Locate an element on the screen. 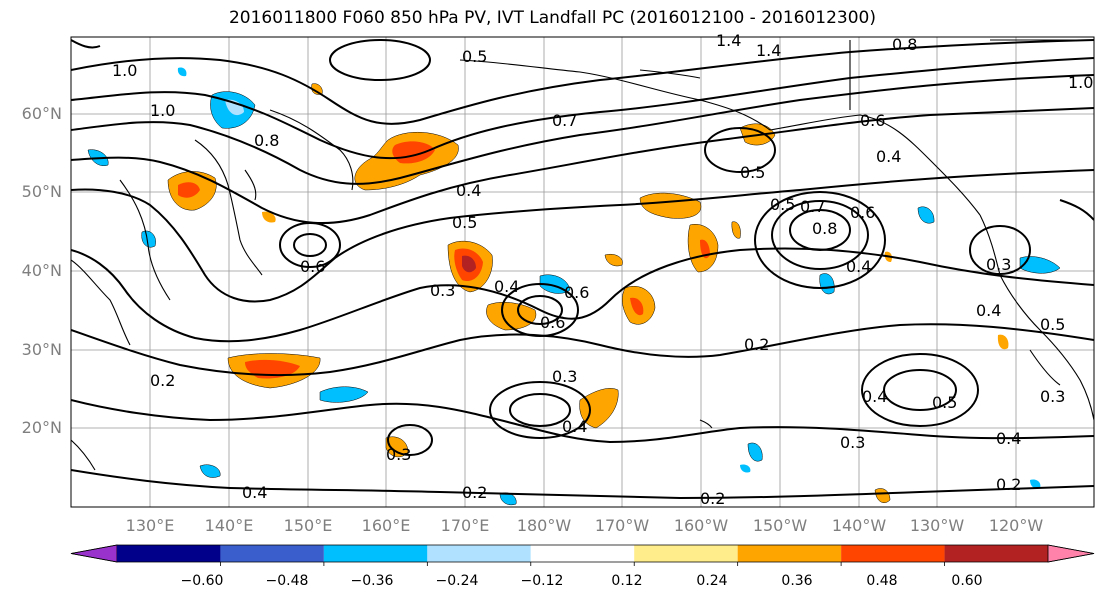 The height and width of the screenshot is (601, 1105). colorbar-tick-label: −0.12 is located at coordinates (542, 581).